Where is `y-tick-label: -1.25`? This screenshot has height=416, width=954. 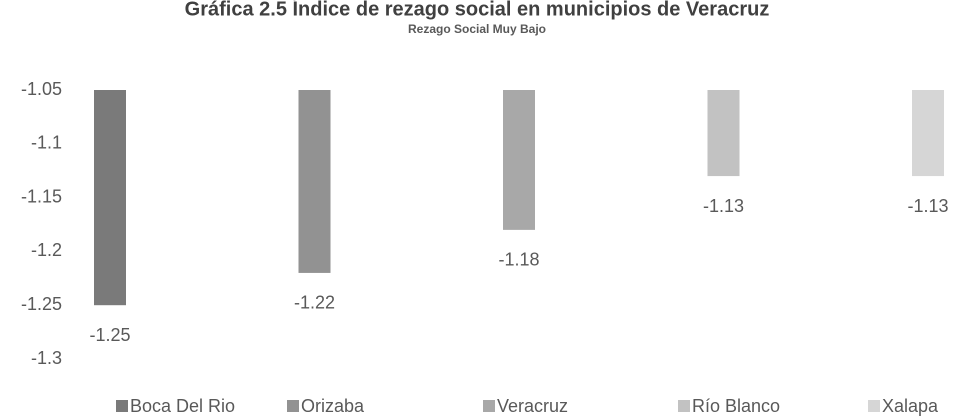 y-tick-label: -1.25 is located at coordinates (41, 304).